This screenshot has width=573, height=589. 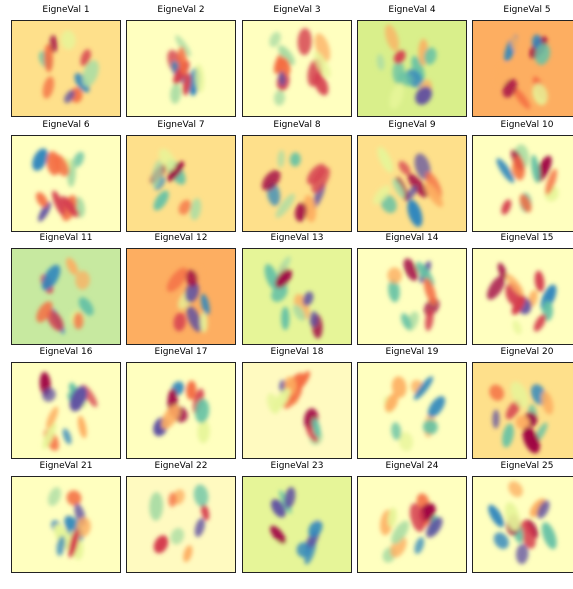 I want to click on eigenvector-panel: EigneVal 23, so click(x=297, y=524).